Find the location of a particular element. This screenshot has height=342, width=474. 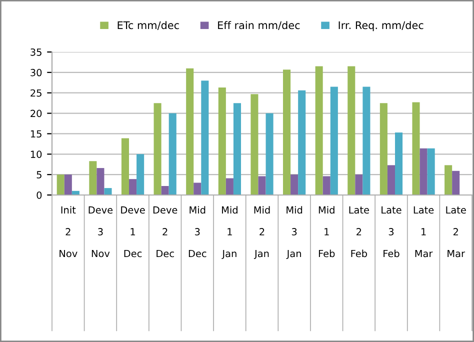

category-label: Late 2 Feb is located at coordinates (359, 232).